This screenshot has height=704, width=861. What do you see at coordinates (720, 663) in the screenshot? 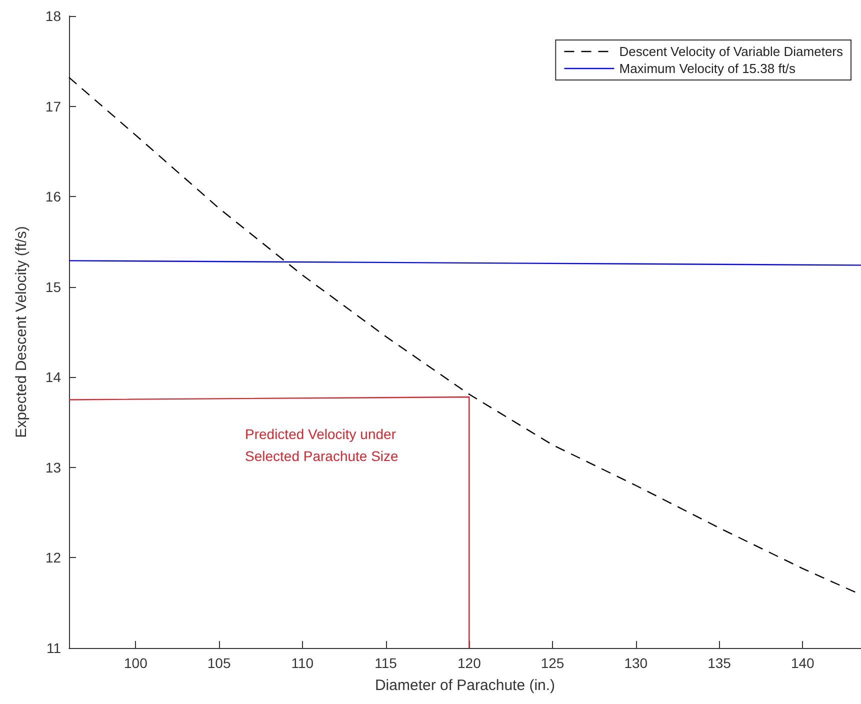
I see `x-tick-label: 135` at bounding box center [720, 663].